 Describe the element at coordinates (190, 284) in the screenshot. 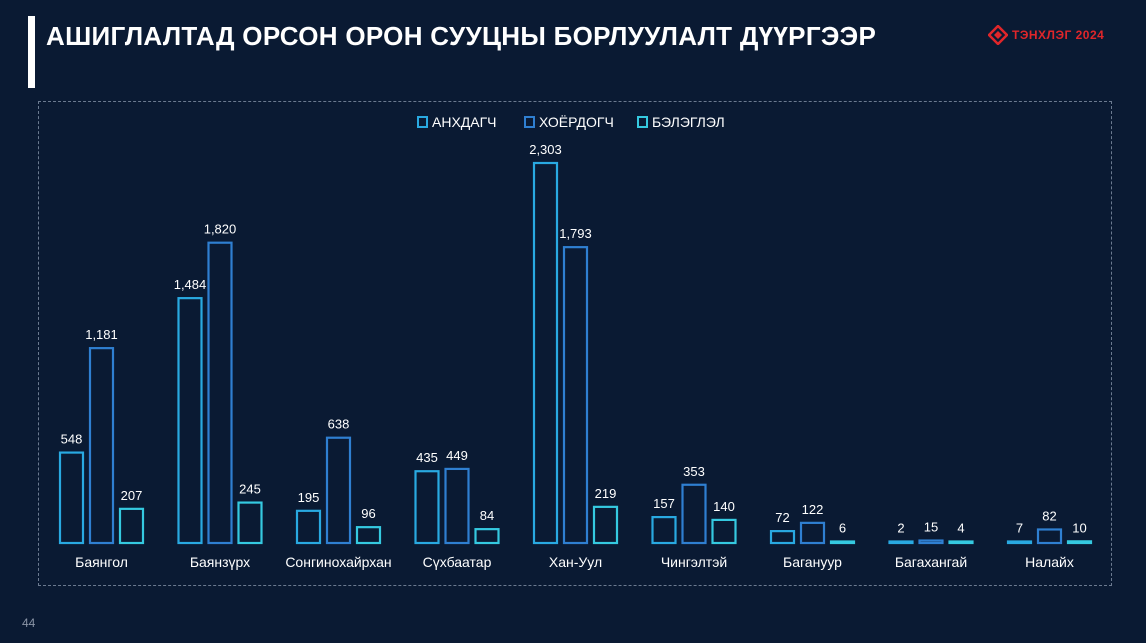

I see `data-label: 1,484` at that location.